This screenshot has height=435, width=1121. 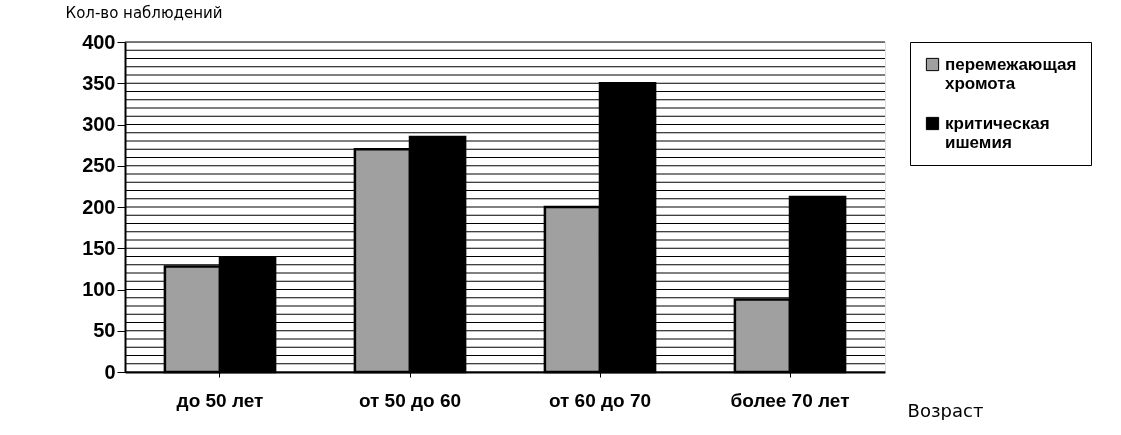 I want to click on x-tick-label: до 50 лет, so click(x=220, y=400).